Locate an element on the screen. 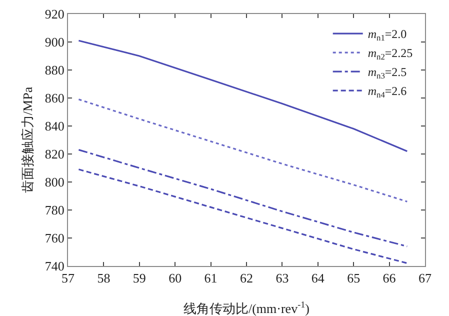  y-tick-label: 760 is located at coordinates (54, 238).